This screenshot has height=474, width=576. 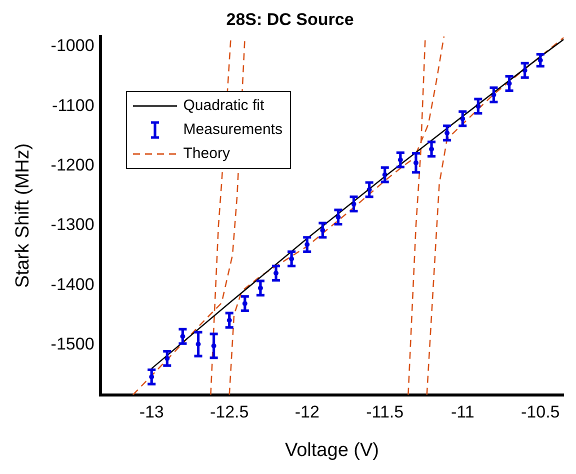 What do you see at coordinates (72, 344) in the screenshot?
I see `y-tick-label: -1500` at bounding box center [72, 344].